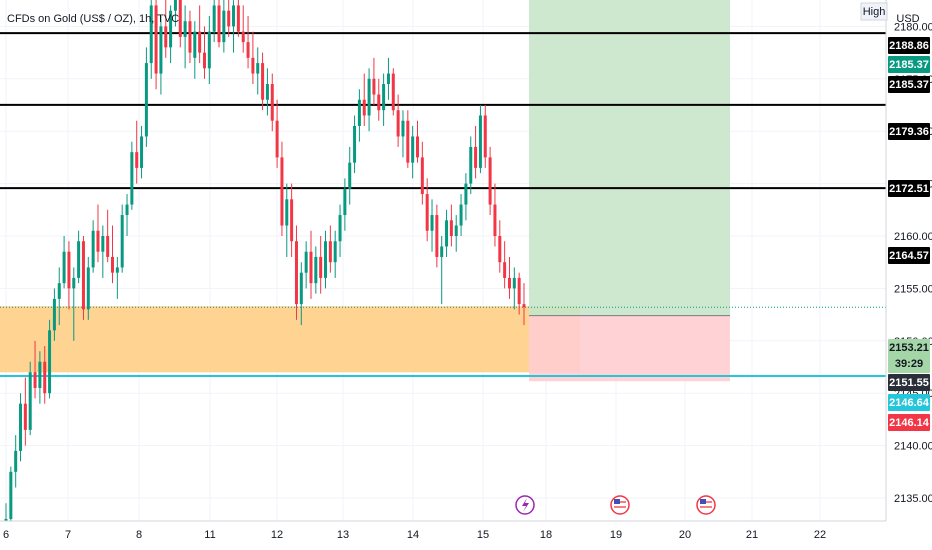  What do you see at coordinates (290, 339) in the screenshot?
I see `zones-layer` at bounding box center [290, 339].